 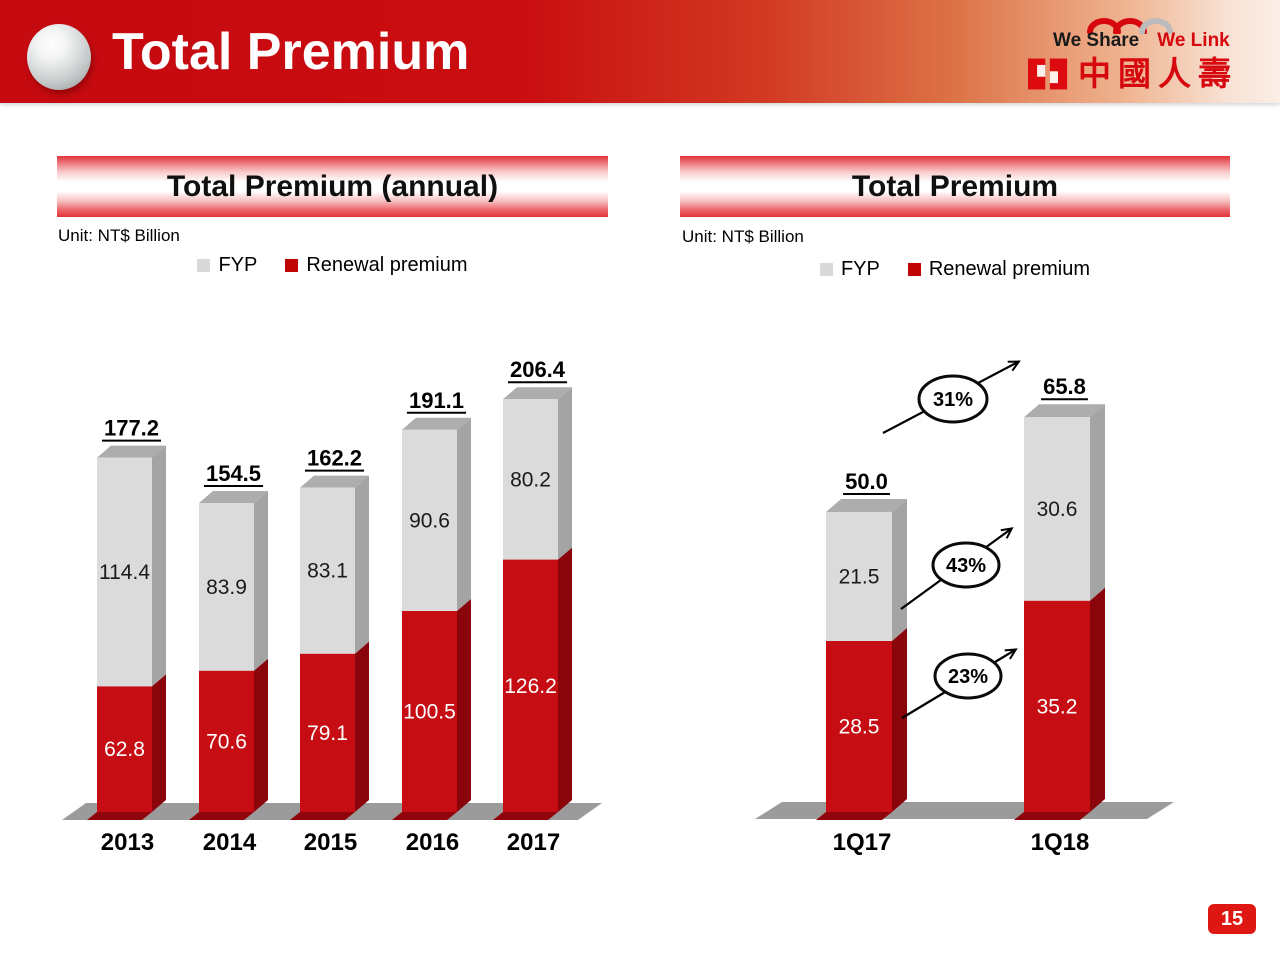 What do you see at coordinates (127, 842) in the screenshot?
I see `category-label: 2013` at bounding box center [127, 842].